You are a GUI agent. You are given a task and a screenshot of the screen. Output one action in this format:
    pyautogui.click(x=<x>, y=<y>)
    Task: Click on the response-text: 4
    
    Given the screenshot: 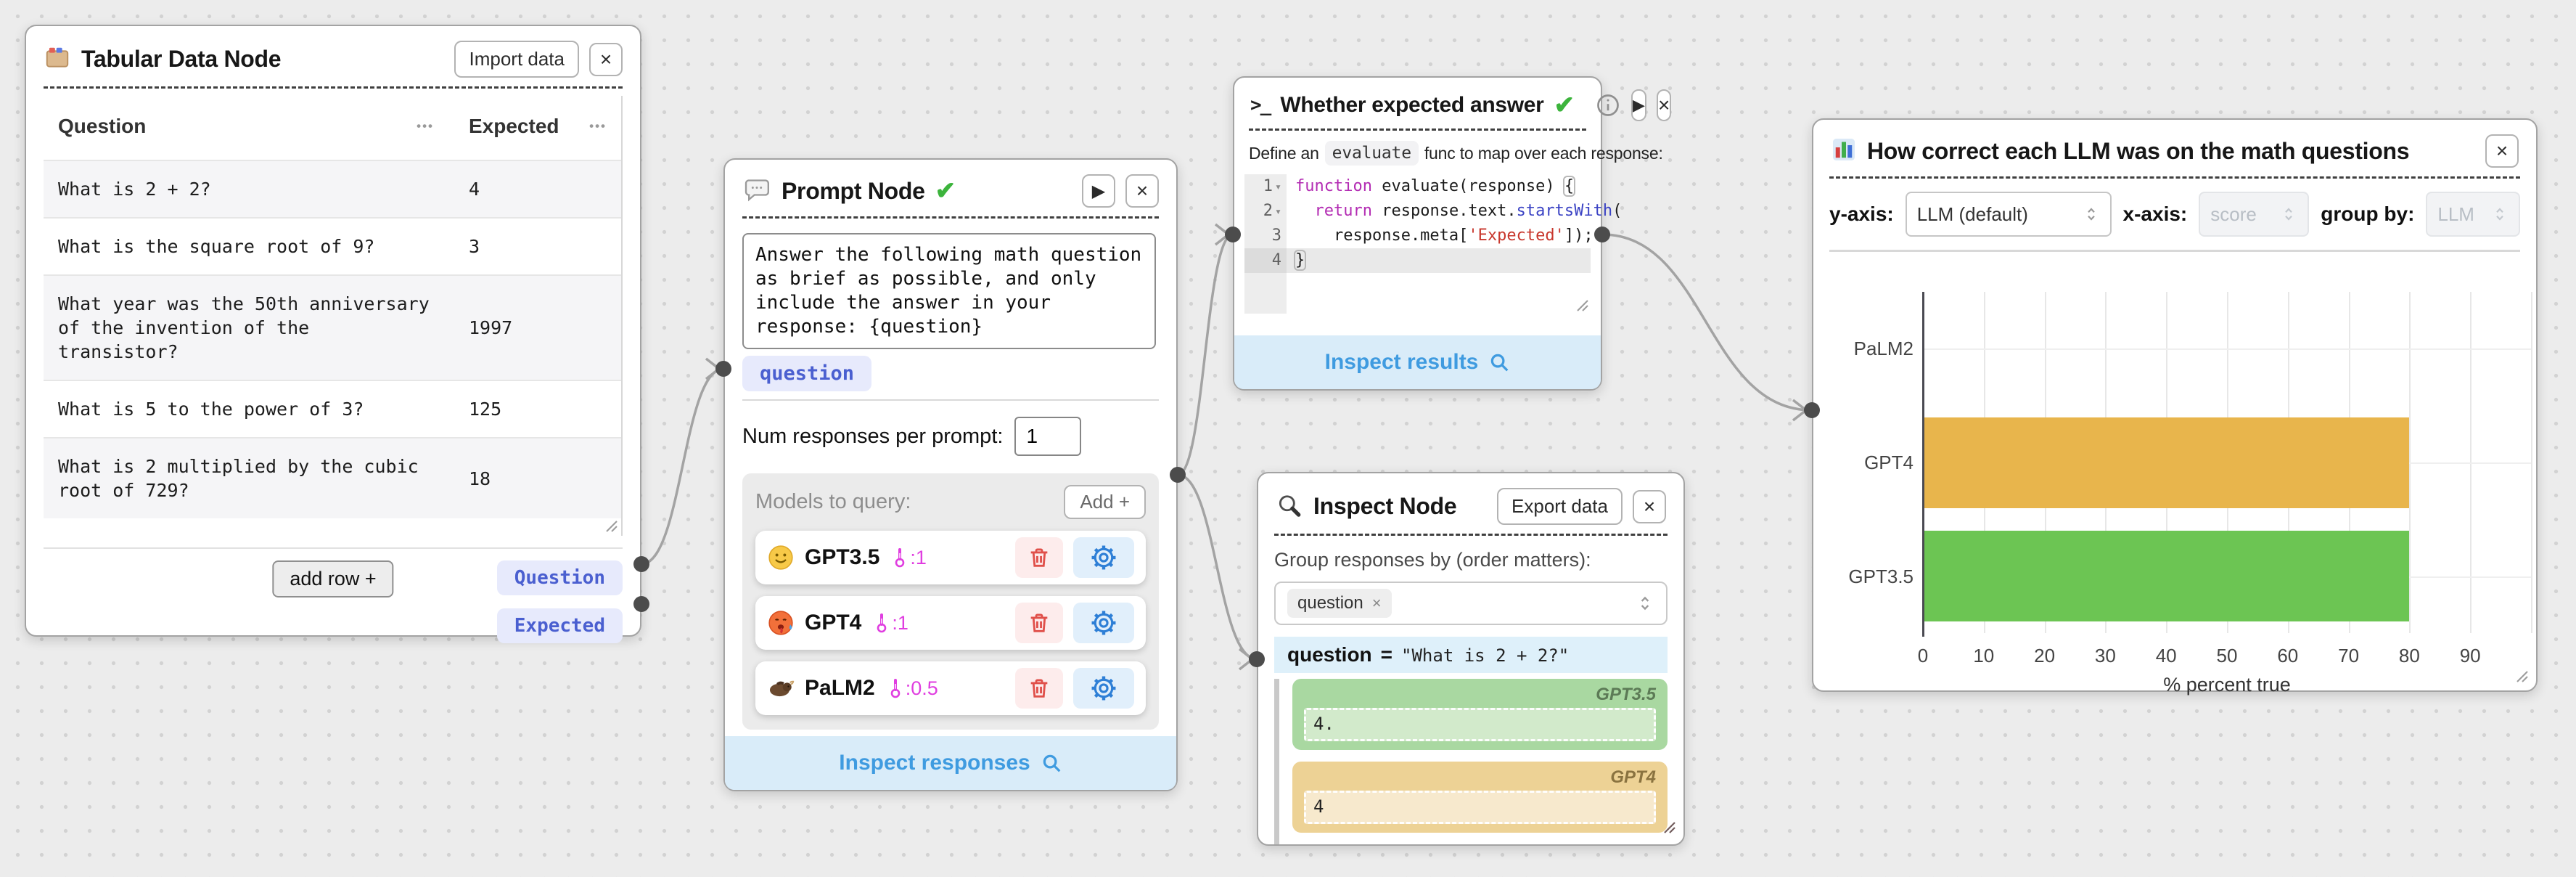 What is the action you would take?
    pyautogui.click(x=1480, y=808)
    